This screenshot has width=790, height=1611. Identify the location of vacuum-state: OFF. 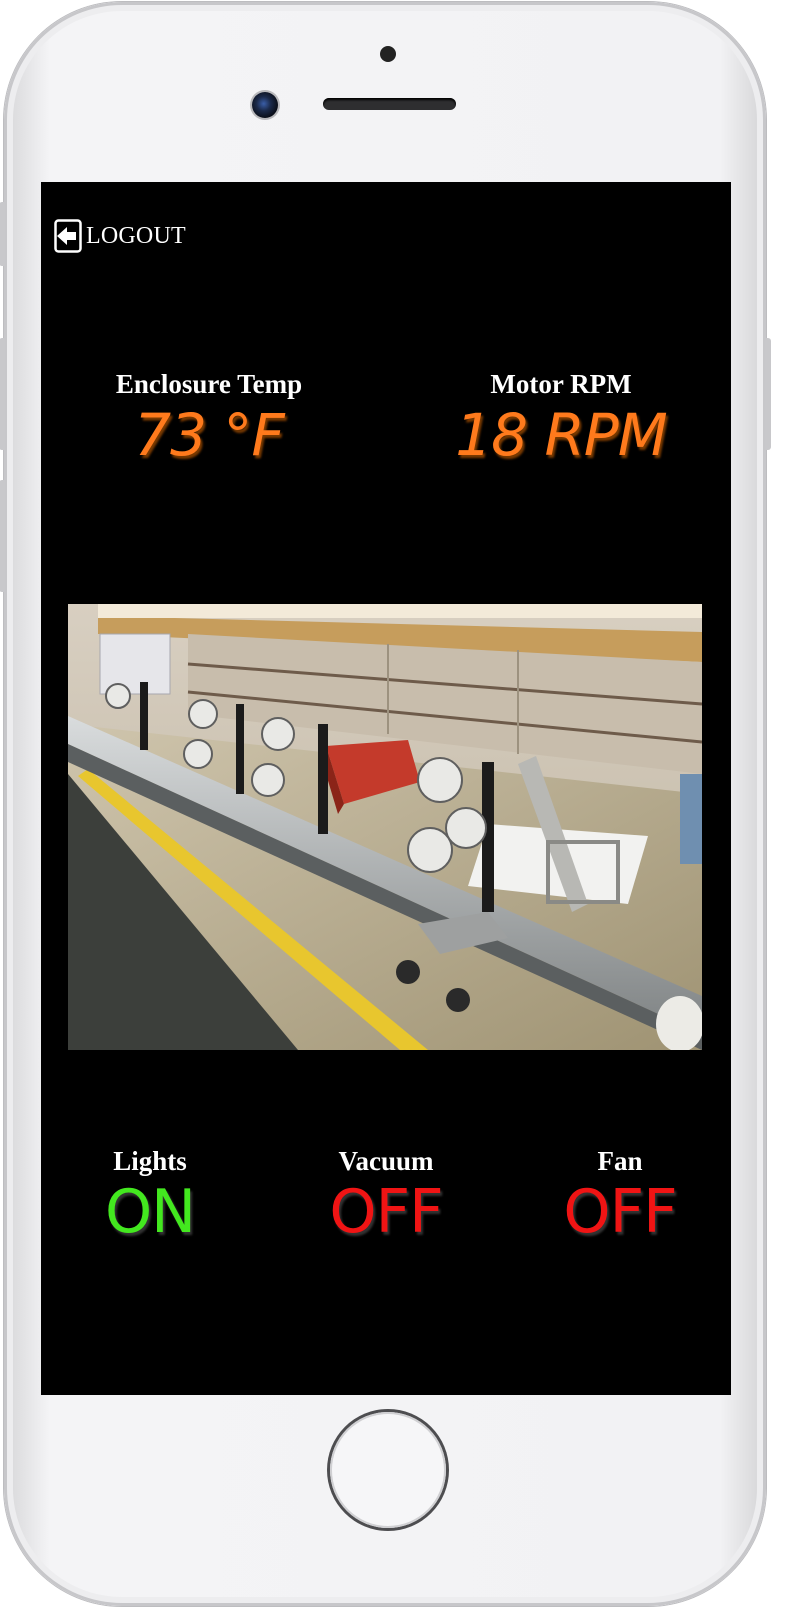
(386, 1212).